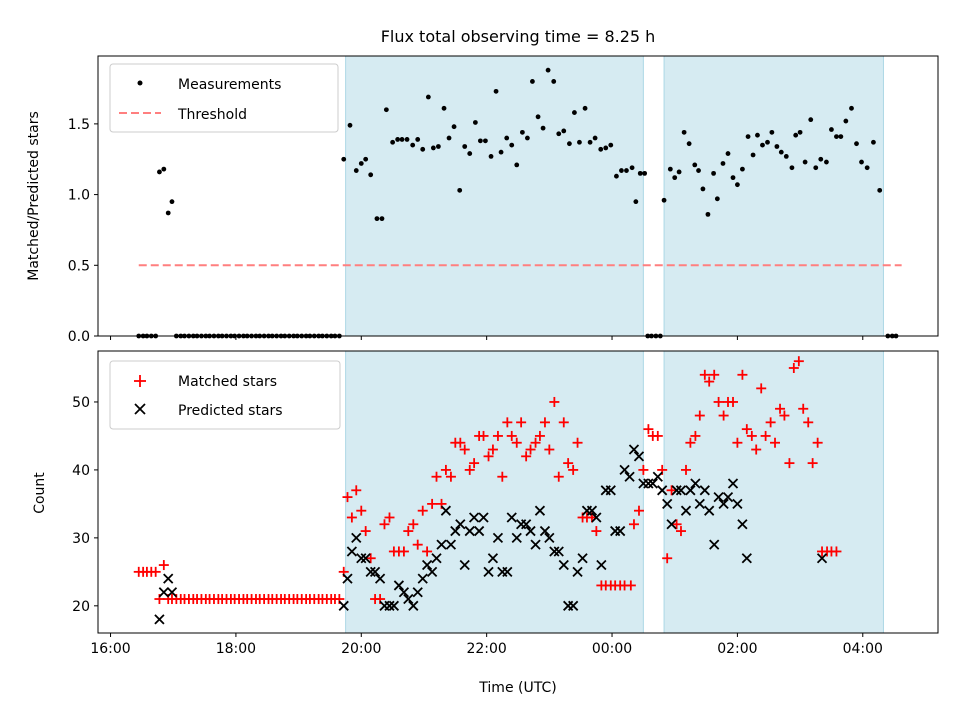 The height and width of the screenshot is (720, 960). Describe the element at coordinates (140, 409) in the screenshot. I see `legend-marker-predicted-stars` at that location.